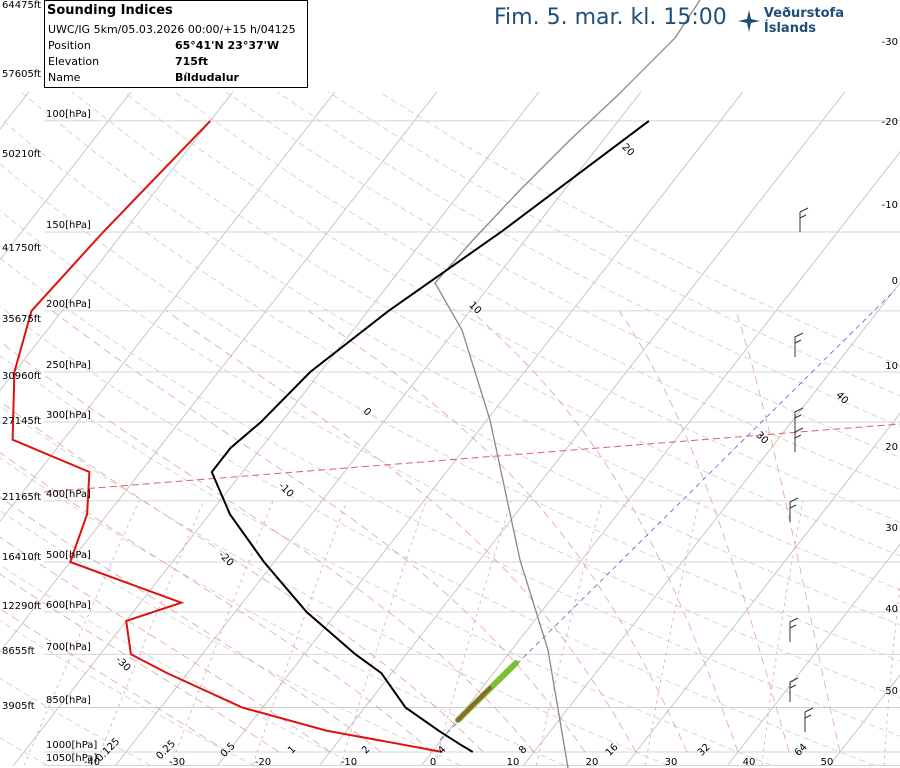 Image resolution: width=900 pixels, height=768 pixels. I want to click on altitude-label: 8655ft, so click(18, 651).